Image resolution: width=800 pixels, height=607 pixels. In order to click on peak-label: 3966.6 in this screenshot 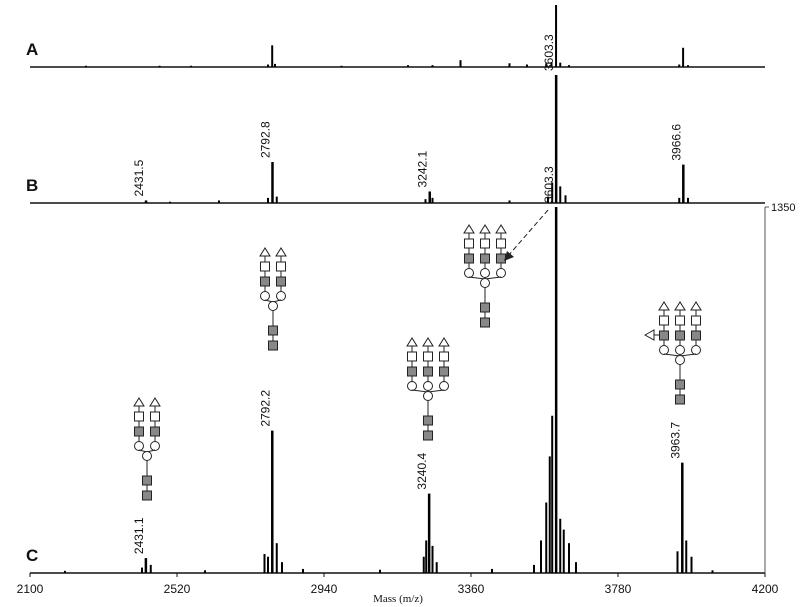, I will do `click(676, 142)`.